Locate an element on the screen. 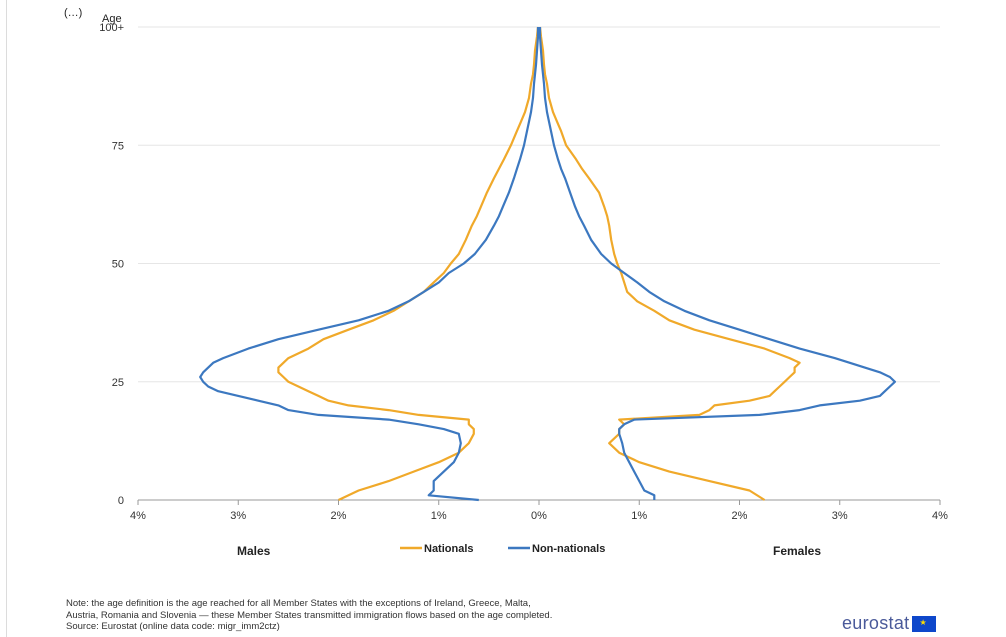 This screenshot has width=1006, height=637. y-axis-title: Age is located at coordinates (112, 19).